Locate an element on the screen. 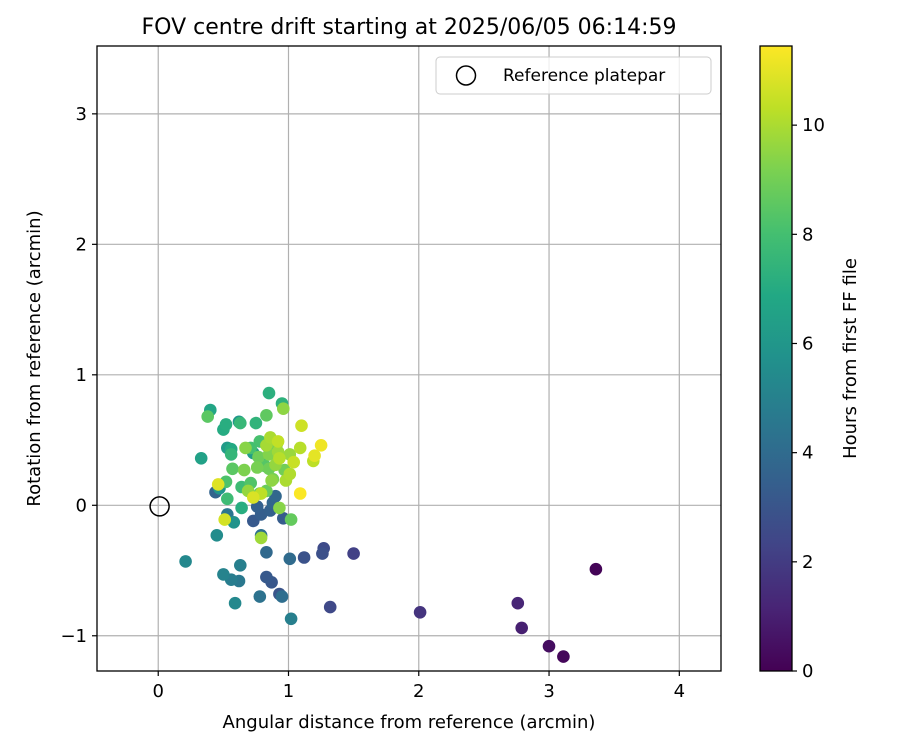  x-axis-ticks: 0 1 2 3 4 is located at coordinates (419, 686).